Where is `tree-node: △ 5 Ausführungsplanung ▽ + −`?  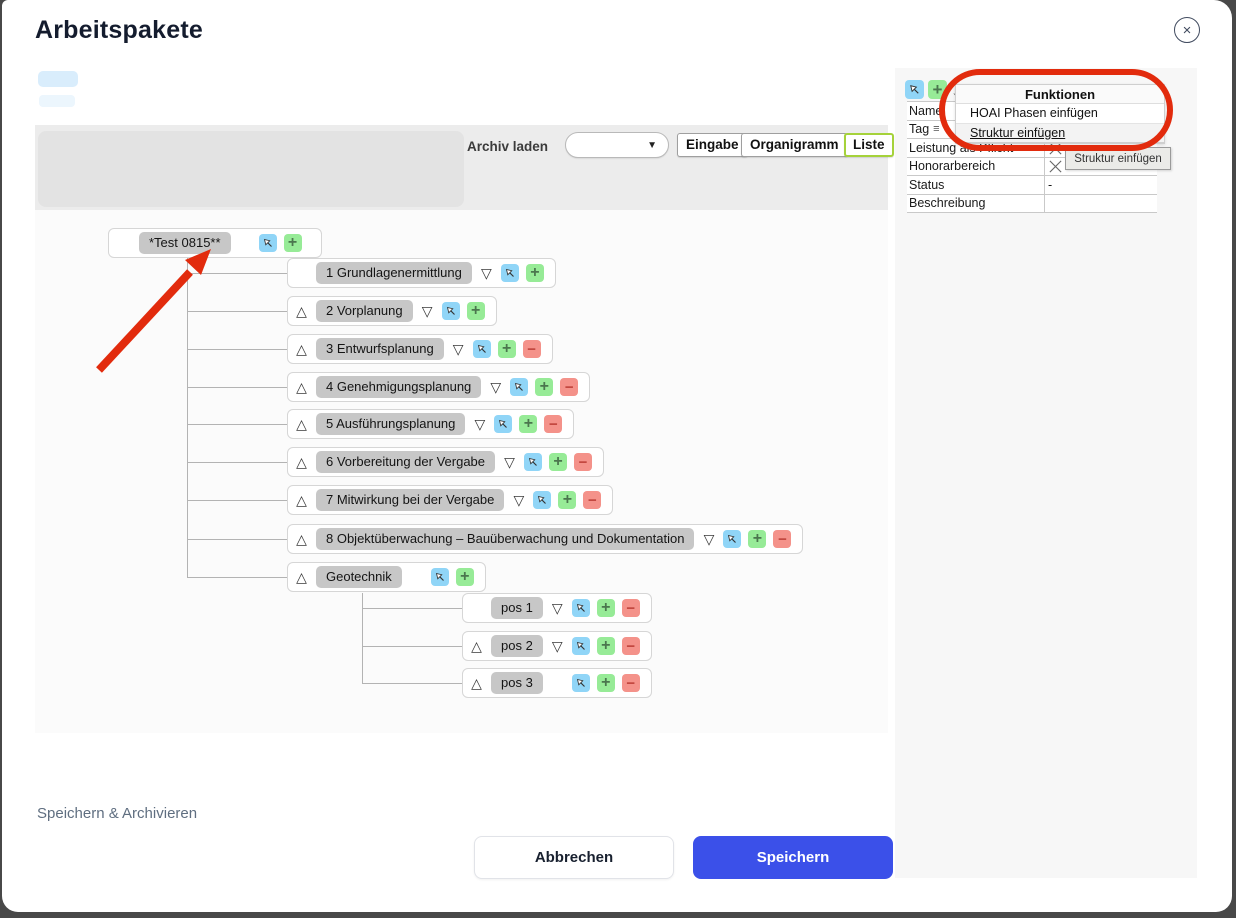 tree-node: △ 5 Ausführungsplanung ▽ + − is located at coordinates (431, 424).